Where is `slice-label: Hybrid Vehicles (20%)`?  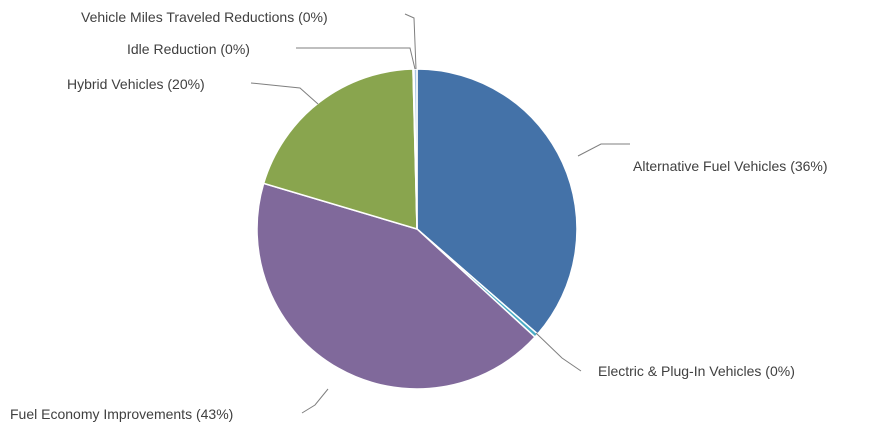
slice-label: Hybrid Vehicles (20%) is located at coordinates (136, 84).